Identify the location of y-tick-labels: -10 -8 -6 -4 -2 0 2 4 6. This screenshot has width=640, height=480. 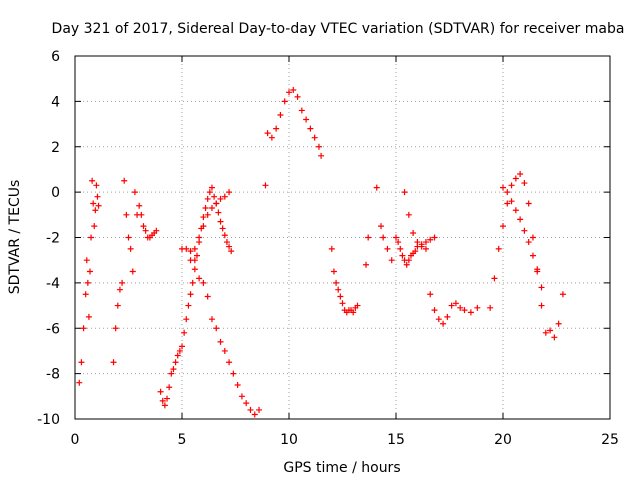
(48, 238).